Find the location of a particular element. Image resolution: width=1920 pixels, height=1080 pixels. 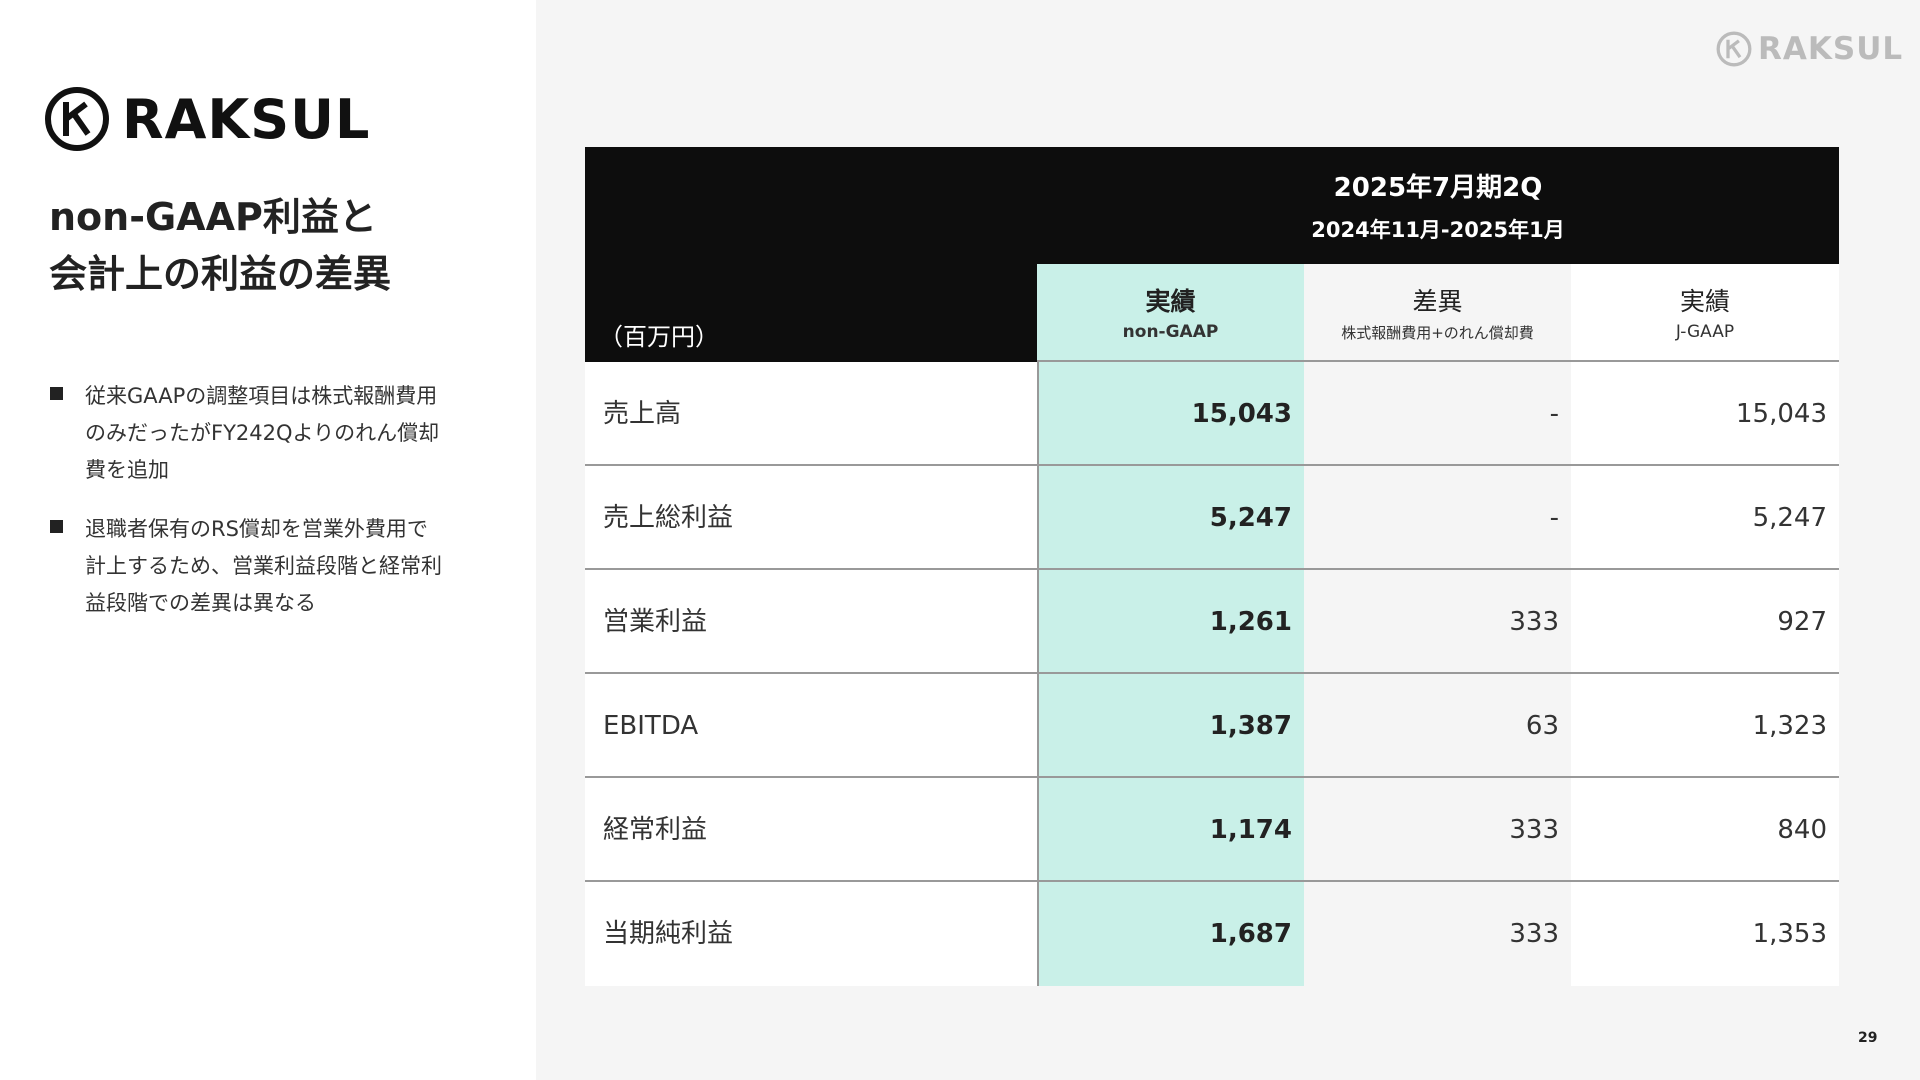

cell-value: 1,353 is located at coordinates (1705, 934).